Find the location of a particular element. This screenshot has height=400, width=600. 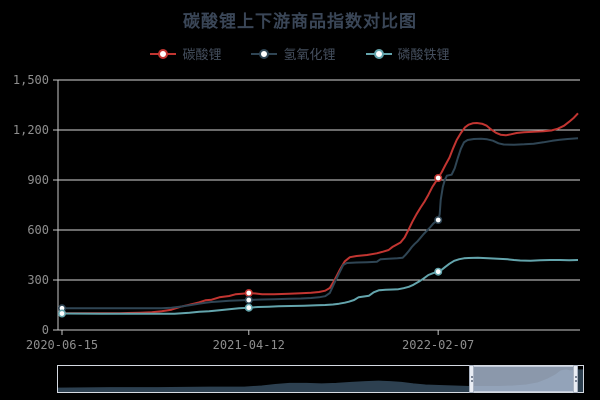

datazoom-slider is located at coordinates (320, 379).